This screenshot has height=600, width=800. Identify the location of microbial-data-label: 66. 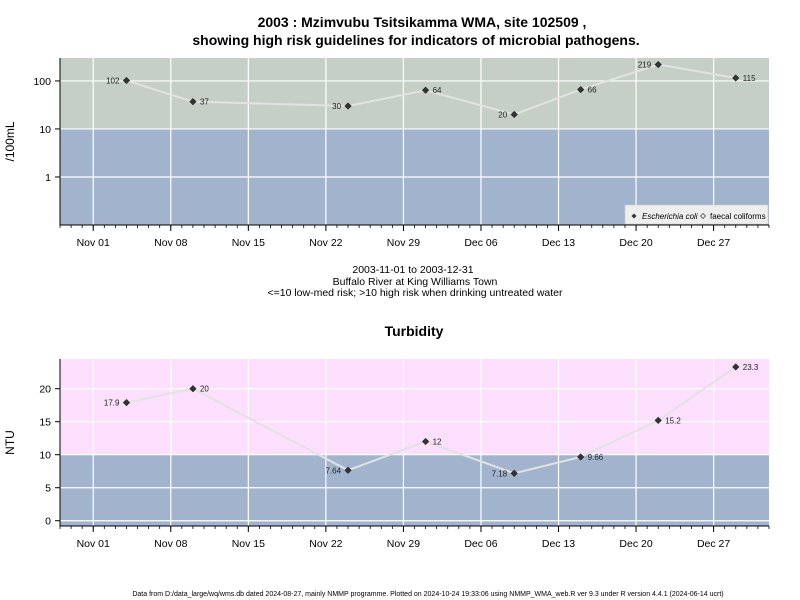
(592, 90).